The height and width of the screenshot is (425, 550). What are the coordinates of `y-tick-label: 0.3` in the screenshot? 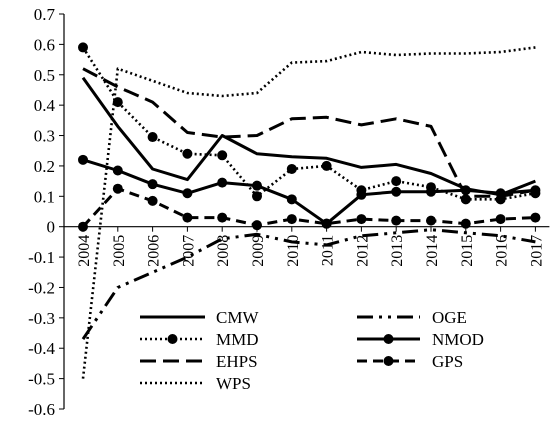 It's located at (44, 136).